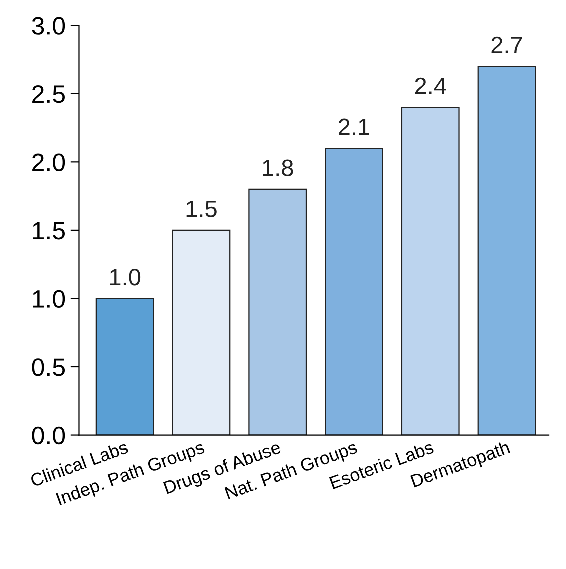 Image resolution: width=566 pixels, height=569 pixels. I want to click on data-label: 1.8, so click(278, 168).